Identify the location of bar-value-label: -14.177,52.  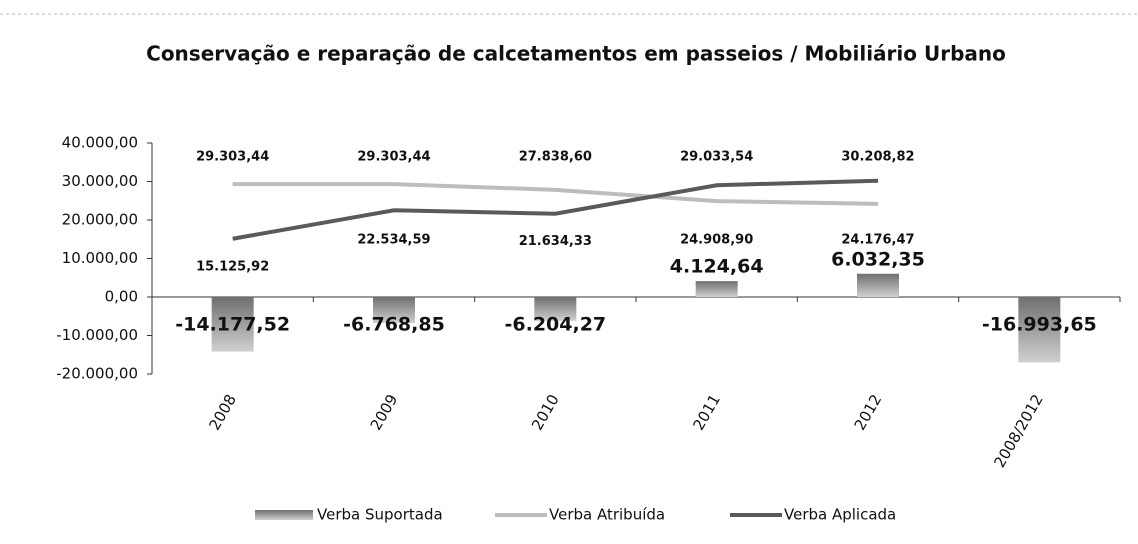
(232, 325).